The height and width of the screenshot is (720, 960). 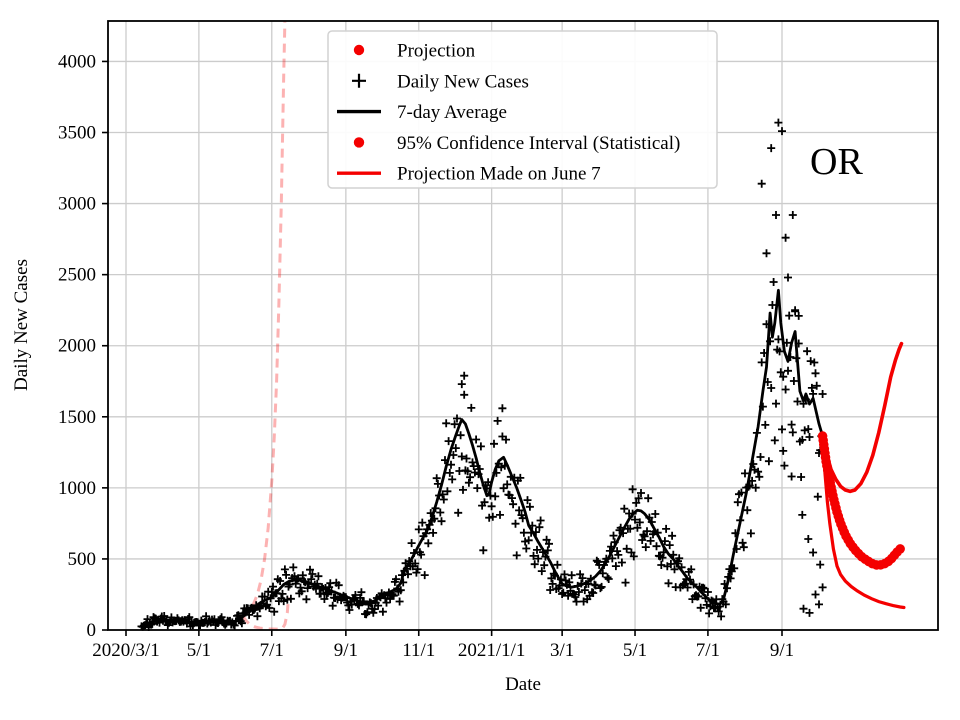 I want to click on legend-item-label: 7-day Average, so click(x=452, y=112).